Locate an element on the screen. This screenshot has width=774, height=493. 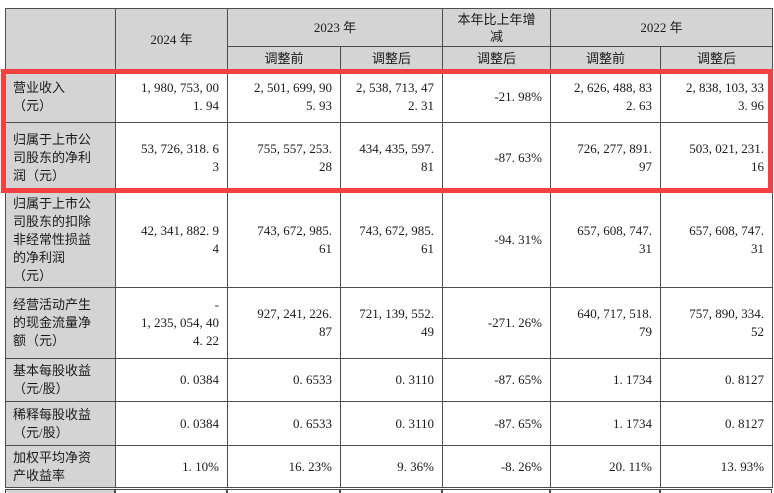
row-label: 归属于上市公 司股东的净利 润（元） is located at coordinates (60, 157).